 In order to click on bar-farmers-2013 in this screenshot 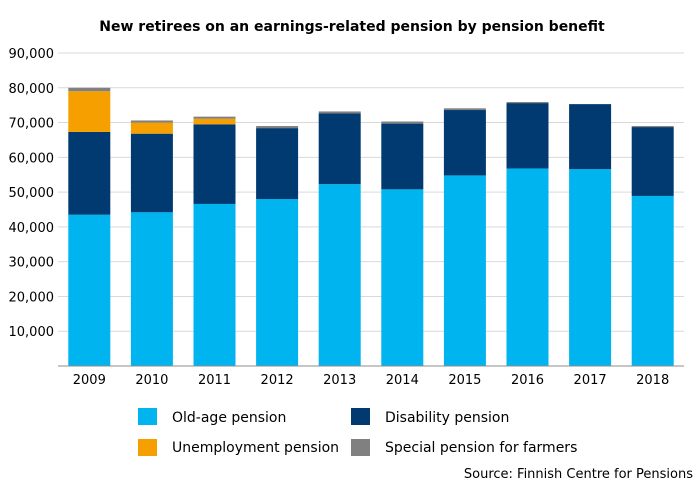, I will do `click(339, 112)`.